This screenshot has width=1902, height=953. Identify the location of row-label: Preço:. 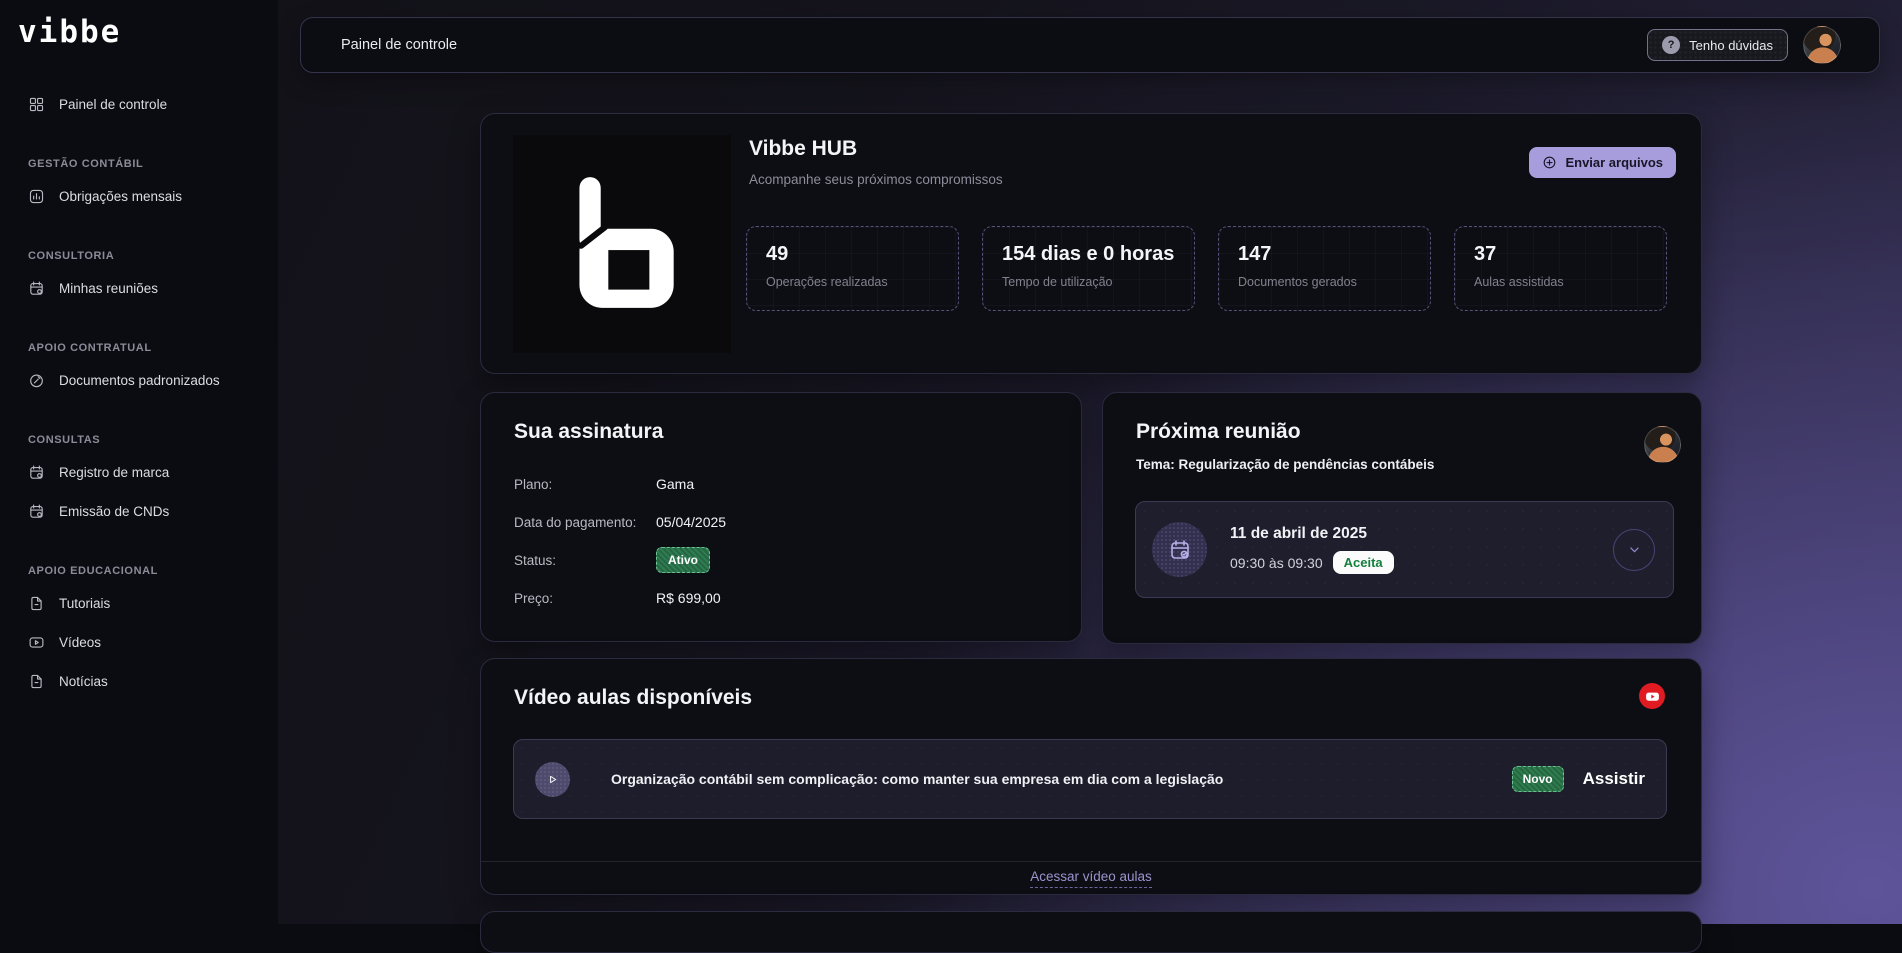
(534, 598).